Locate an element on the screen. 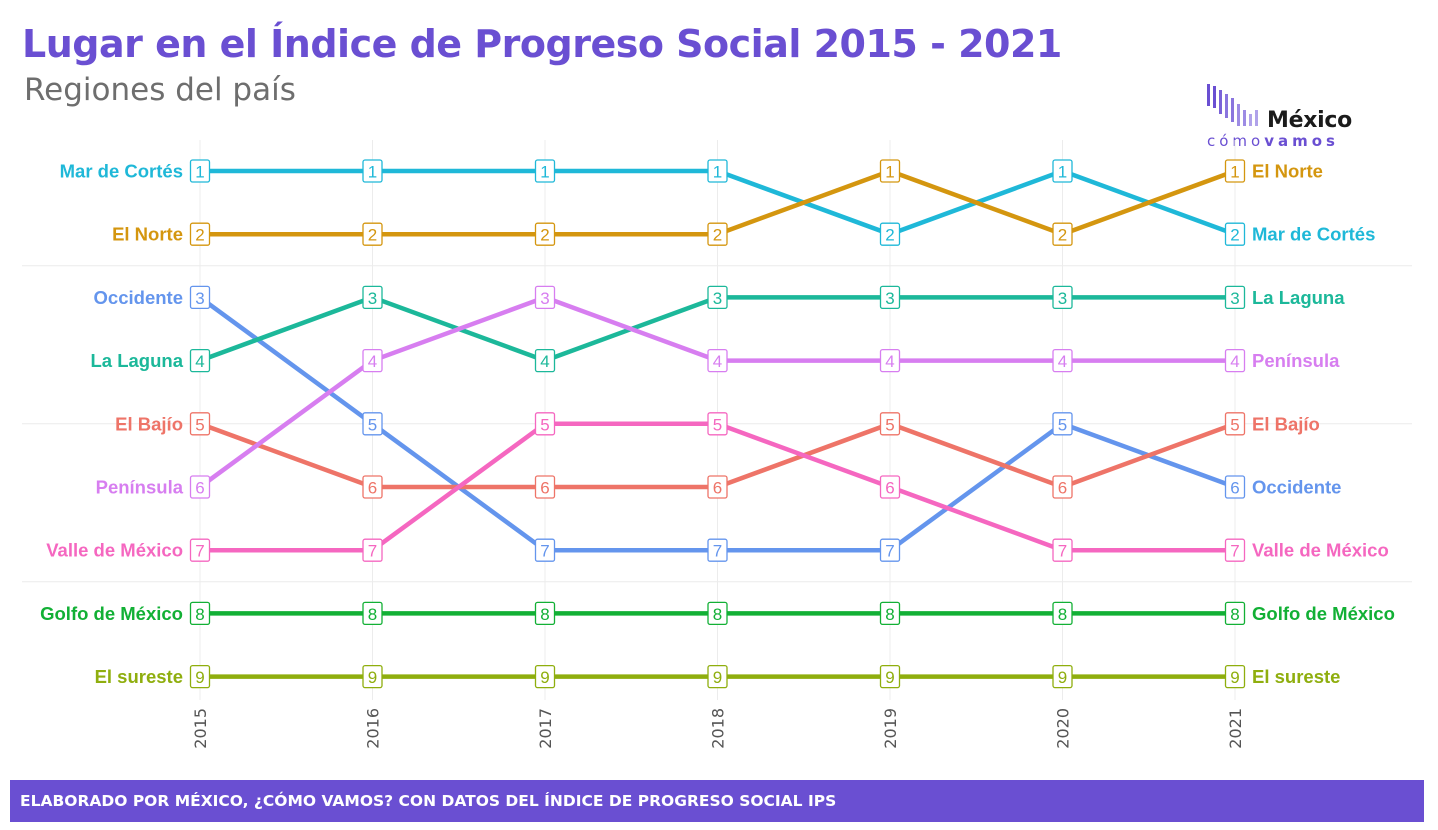 The image size is (1438, 830). series-label-right: El Bajío is located at coordinates (1286, 423).